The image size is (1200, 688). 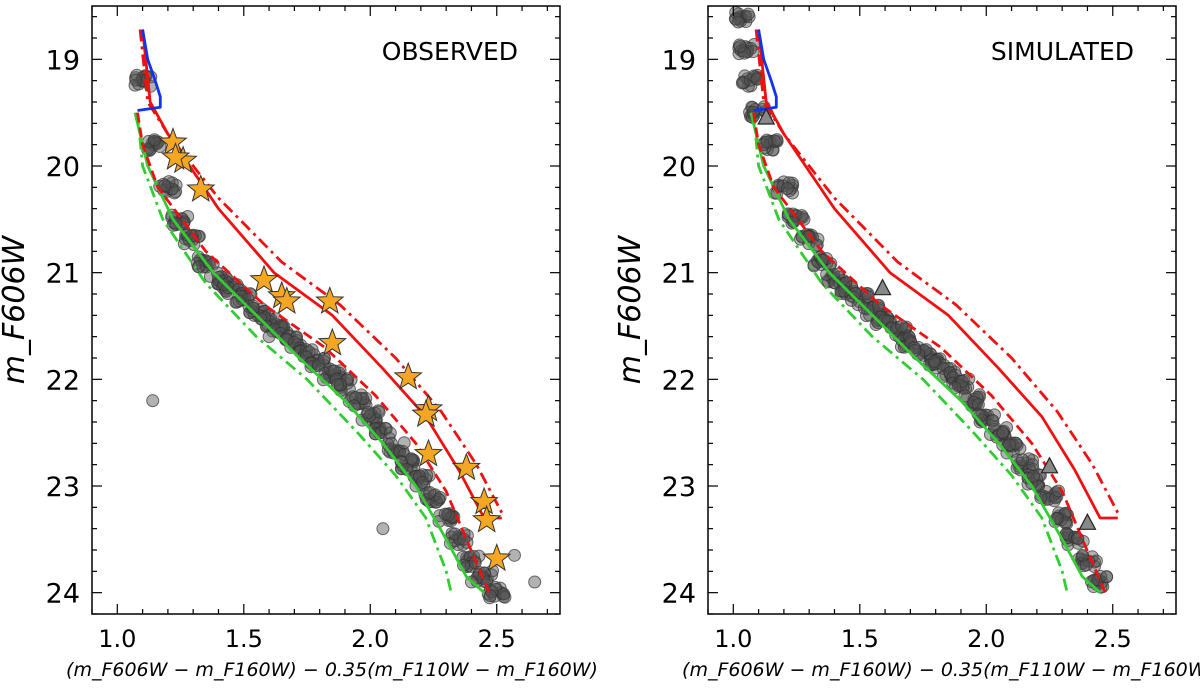 I want to click on panel-title: OBSERVED, so click(x=450, y=51).